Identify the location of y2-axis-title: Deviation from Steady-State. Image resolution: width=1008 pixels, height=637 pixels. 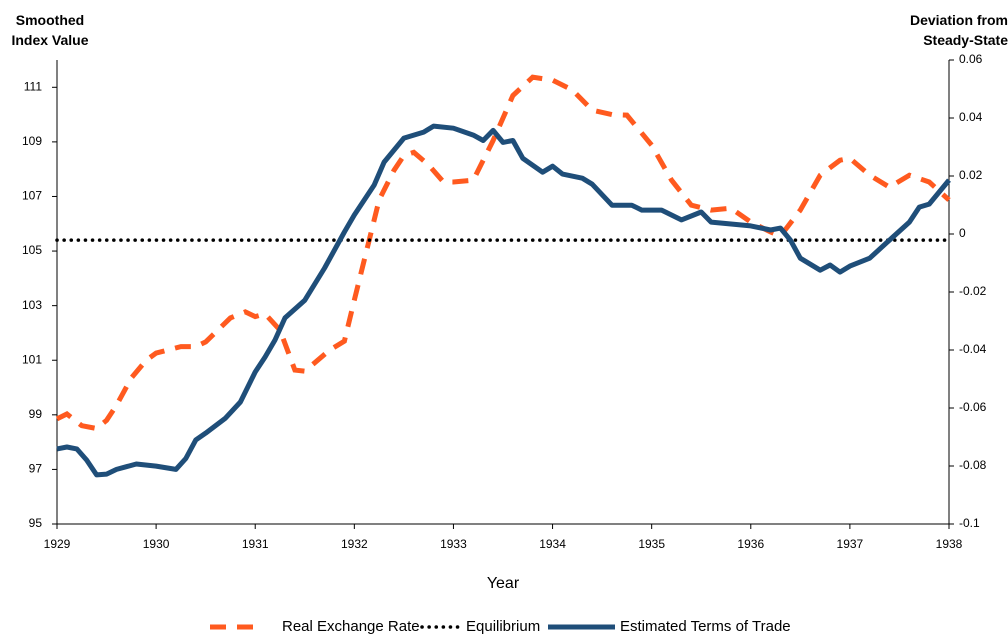
(958, 30).